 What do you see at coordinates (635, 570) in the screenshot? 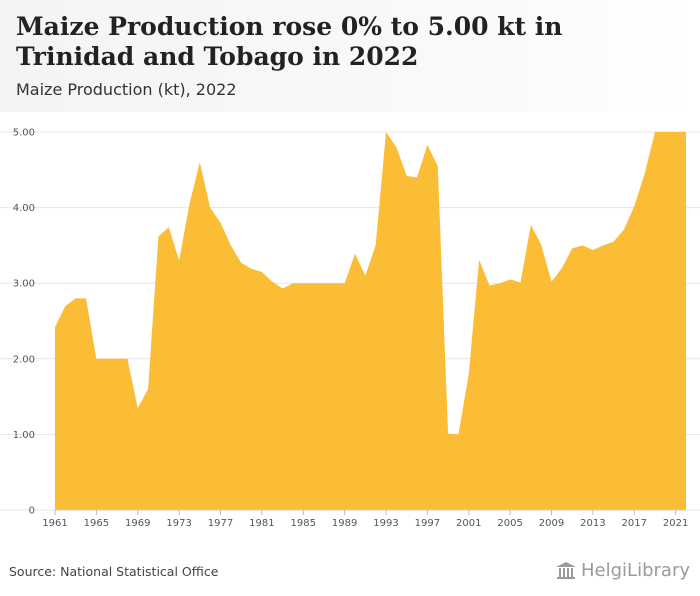
I see `logo-text: HelgiLibrary` at bounding box center [635, 570].